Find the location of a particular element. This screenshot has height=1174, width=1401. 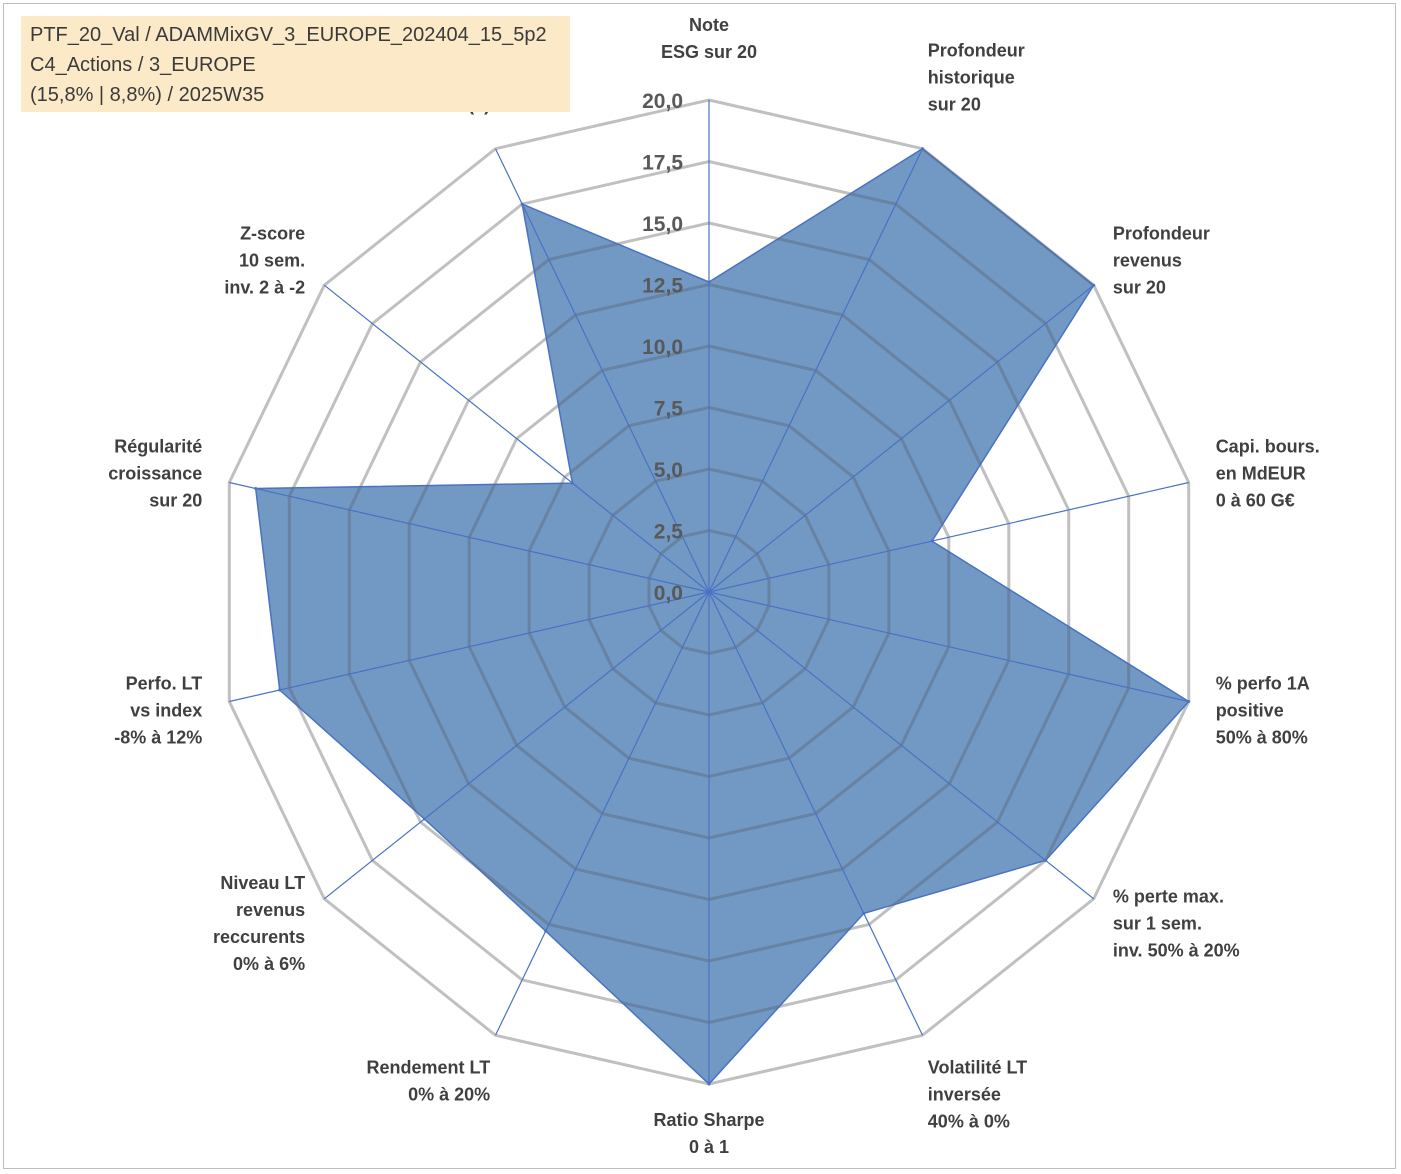

axis-label-line: ESG sur 20 is located at coordinates (709, 52).